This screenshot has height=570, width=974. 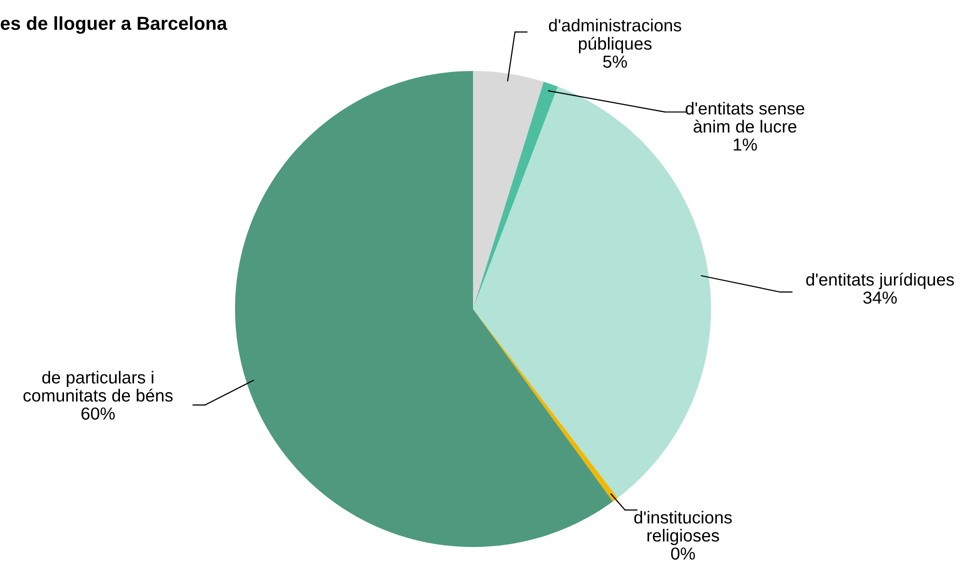 I want to click on data-label: 0%, so click(x=683, y=553).